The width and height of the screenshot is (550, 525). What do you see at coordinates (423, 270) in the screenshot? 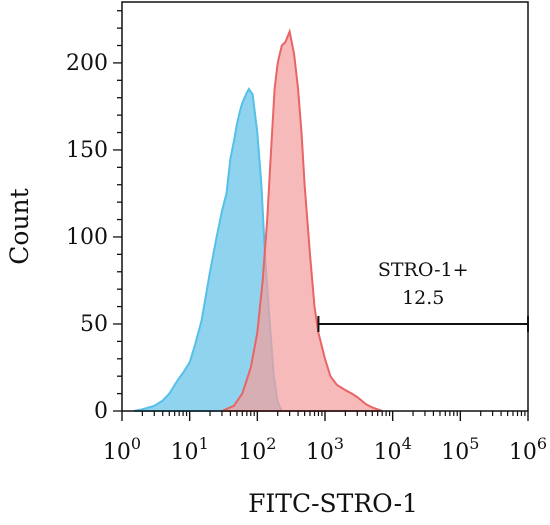
I see `gate-label: STRO-1+` at bounding box center [423, 270].